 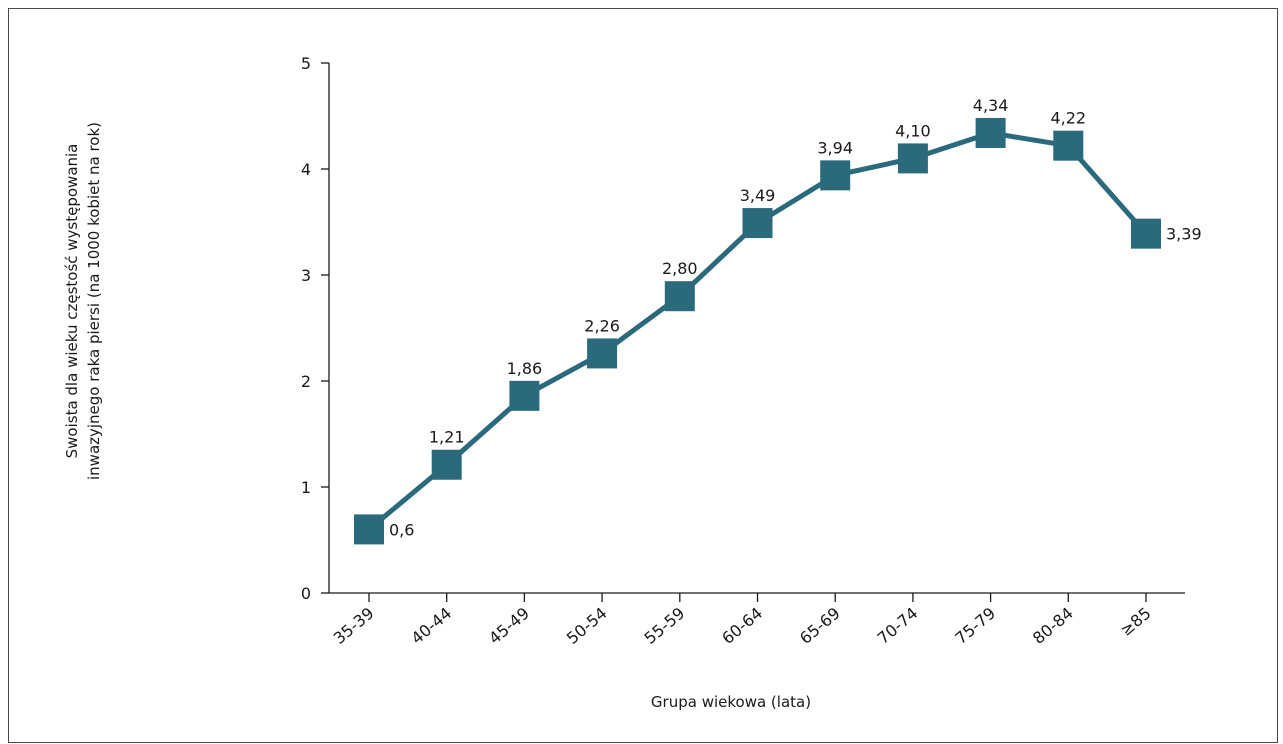 I want to click on y-tick-label: 2, so click(x=306, y=381).